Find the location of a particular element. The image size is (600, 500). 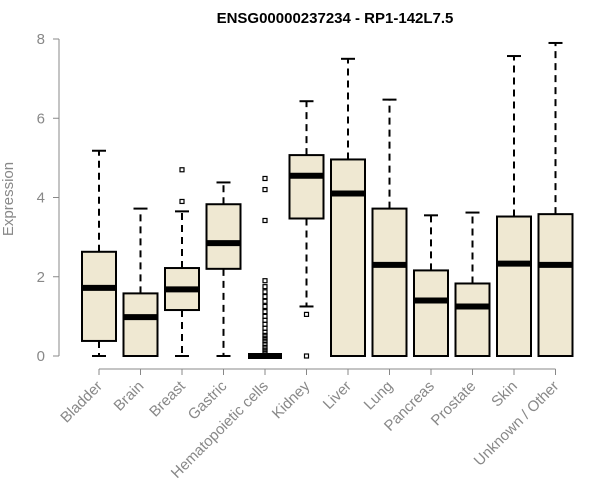

y-tick-label: 0 is located at coordinates (41, 356).